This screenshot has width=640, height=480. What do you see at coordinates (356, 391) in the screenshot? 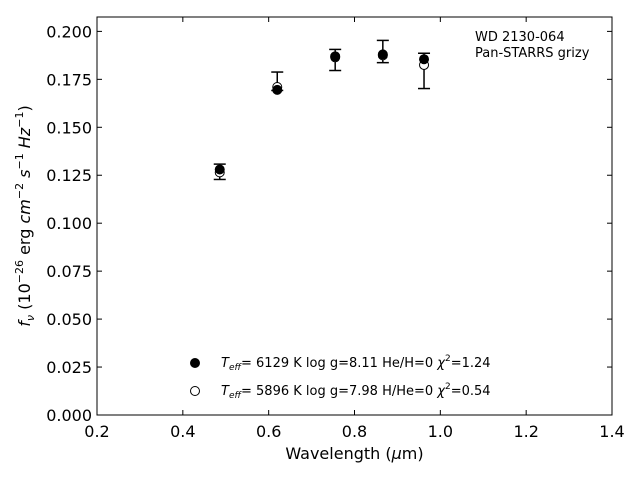
I see `legend-label-open: Teff= 5896 K log g=7.98 H/He=0 χ2=0.54` at bounding box center [356, 391].